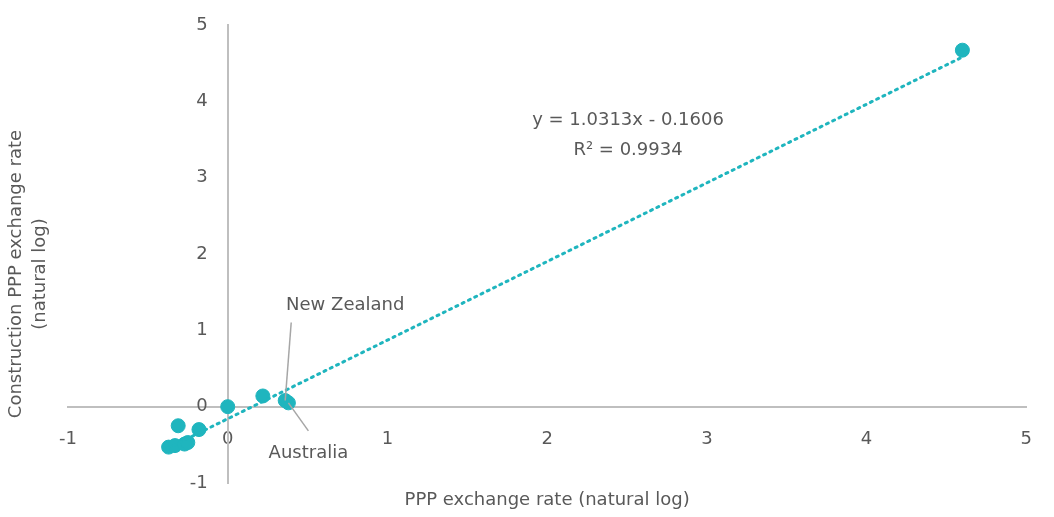 The width and height of the screenshot is (1054, 517). I want to click on y-tick-label: 4, so click(202, 100).